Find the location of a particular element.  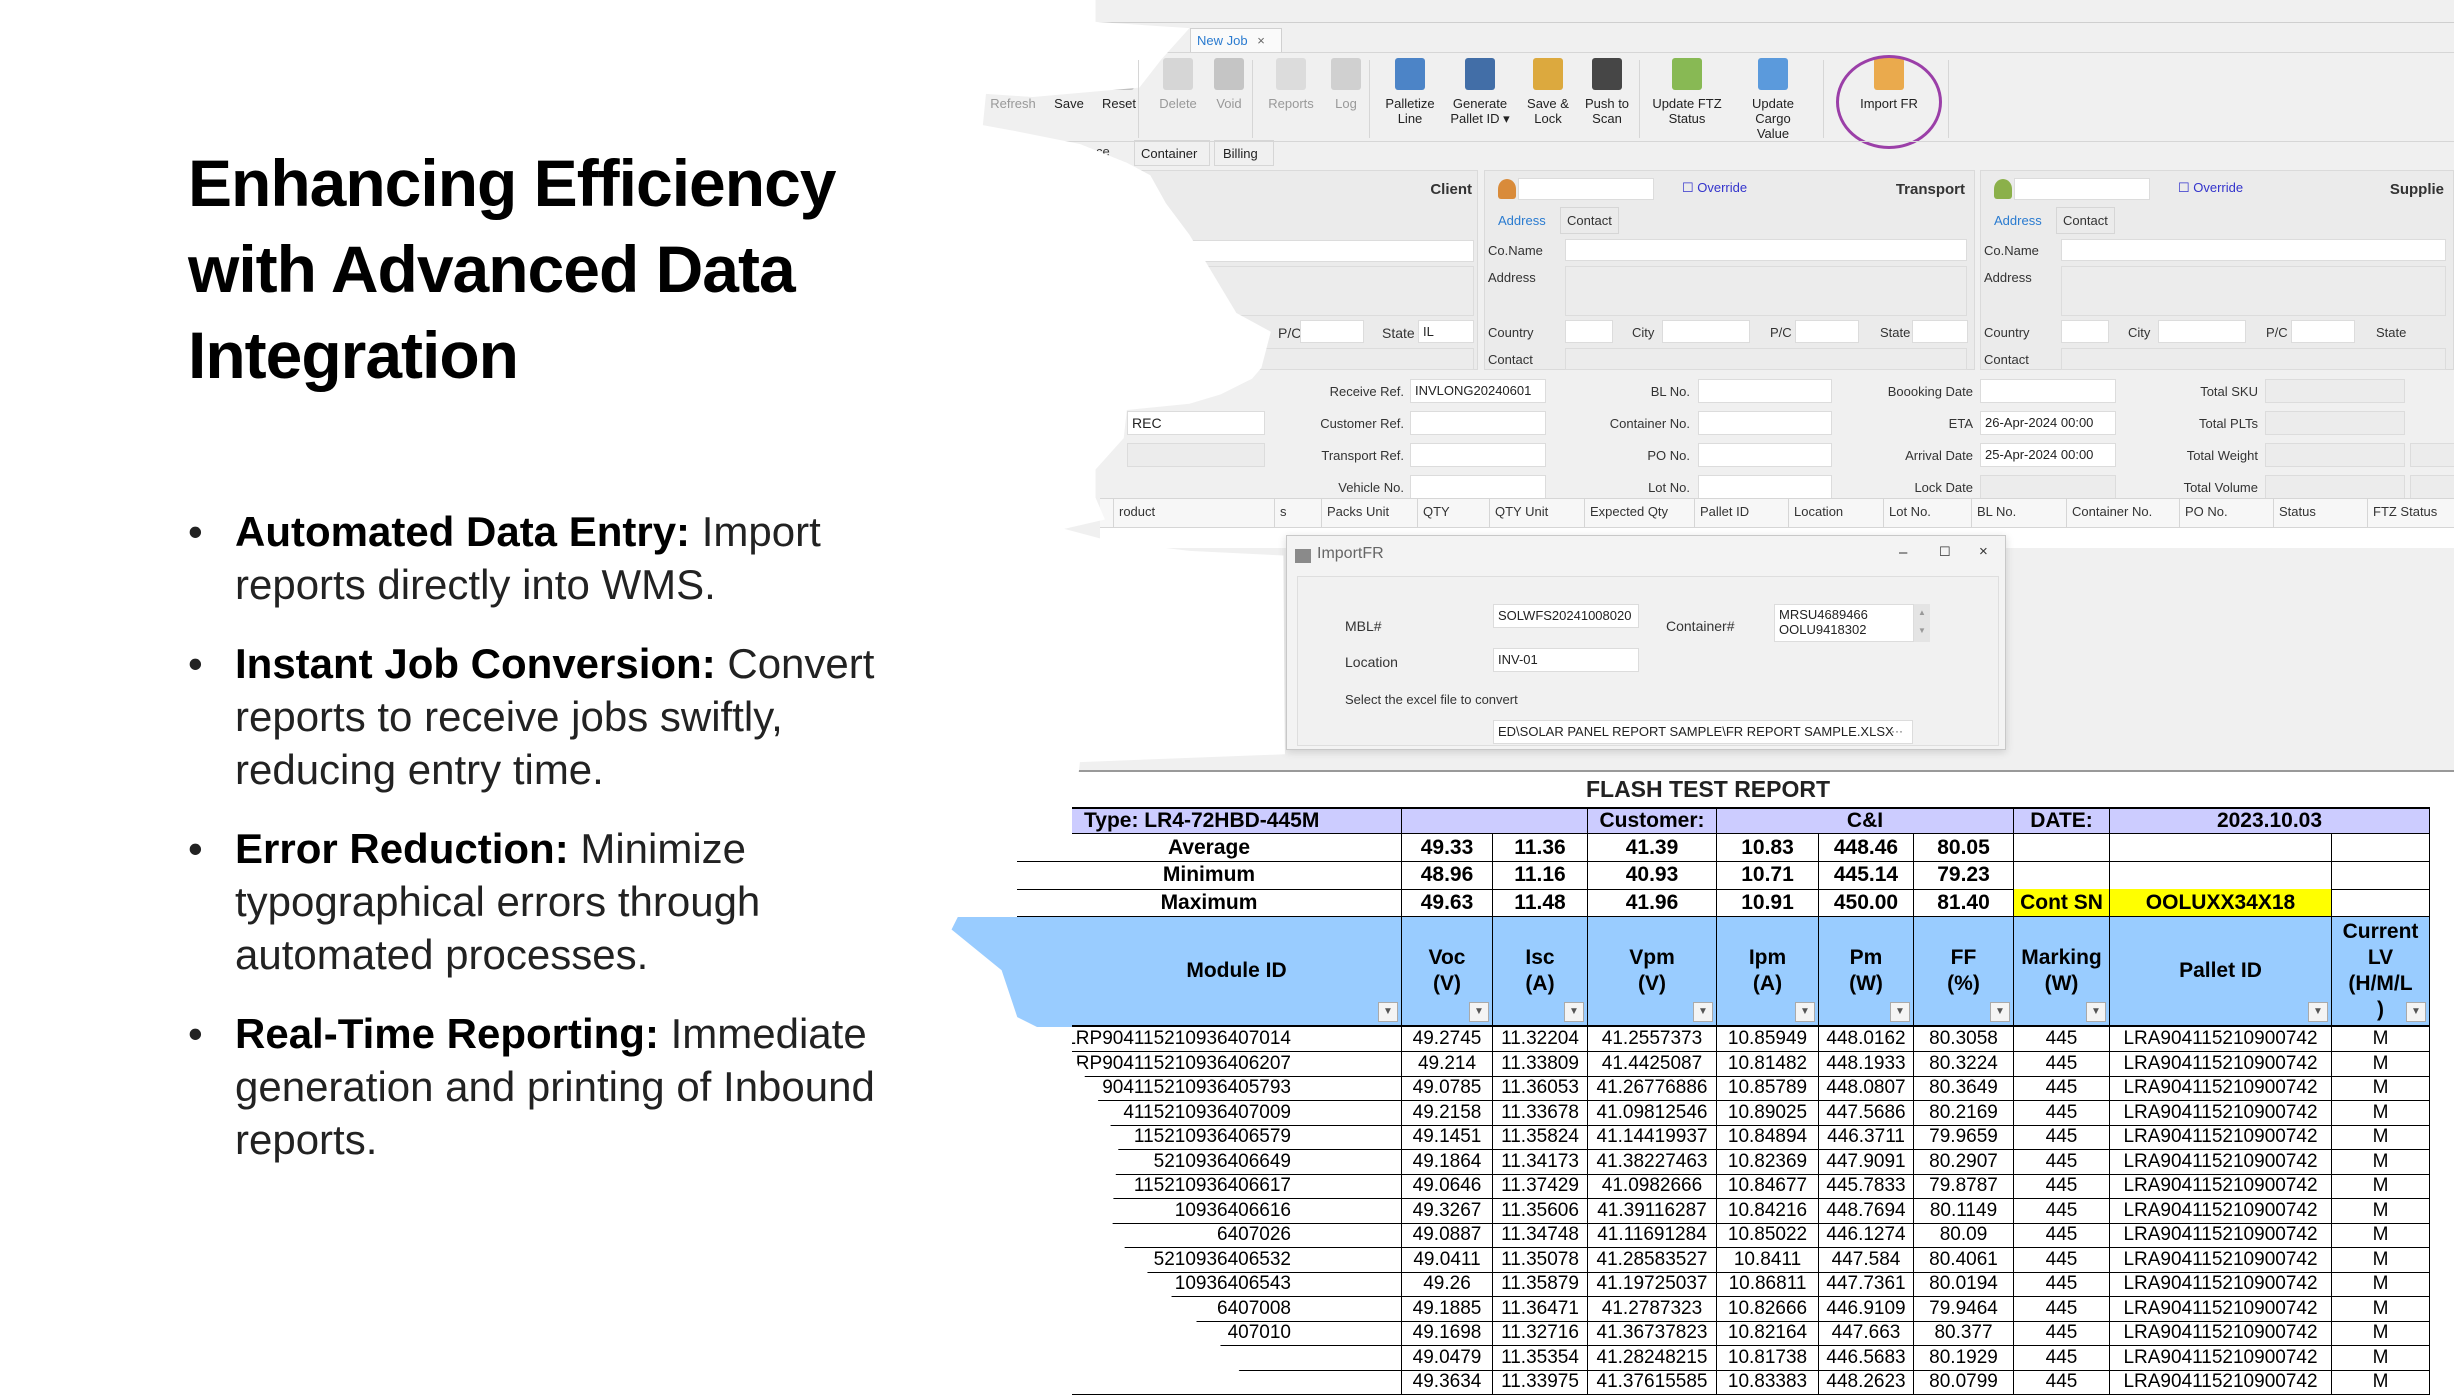

grid-column-header: Packs Unit is located at coordinates (1358, 511).